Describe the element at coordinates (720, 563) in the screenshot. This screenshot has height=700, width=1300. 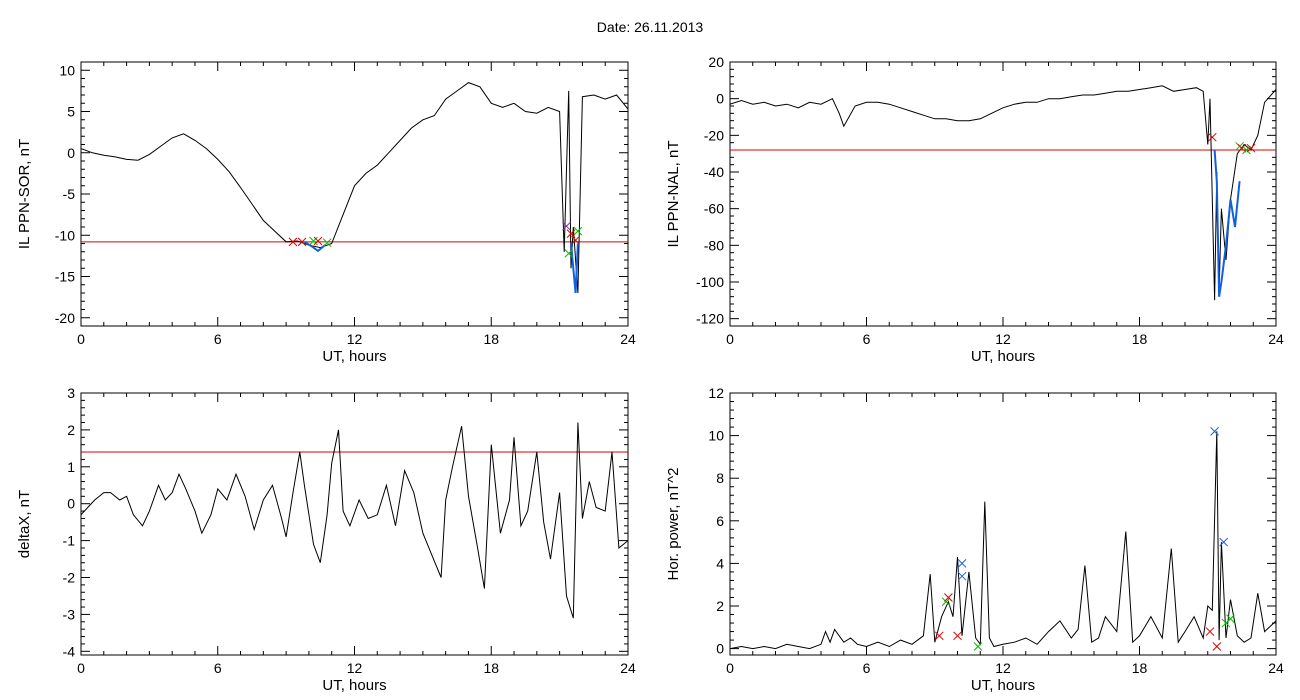
I see `y-tick-label: 4` at that location.